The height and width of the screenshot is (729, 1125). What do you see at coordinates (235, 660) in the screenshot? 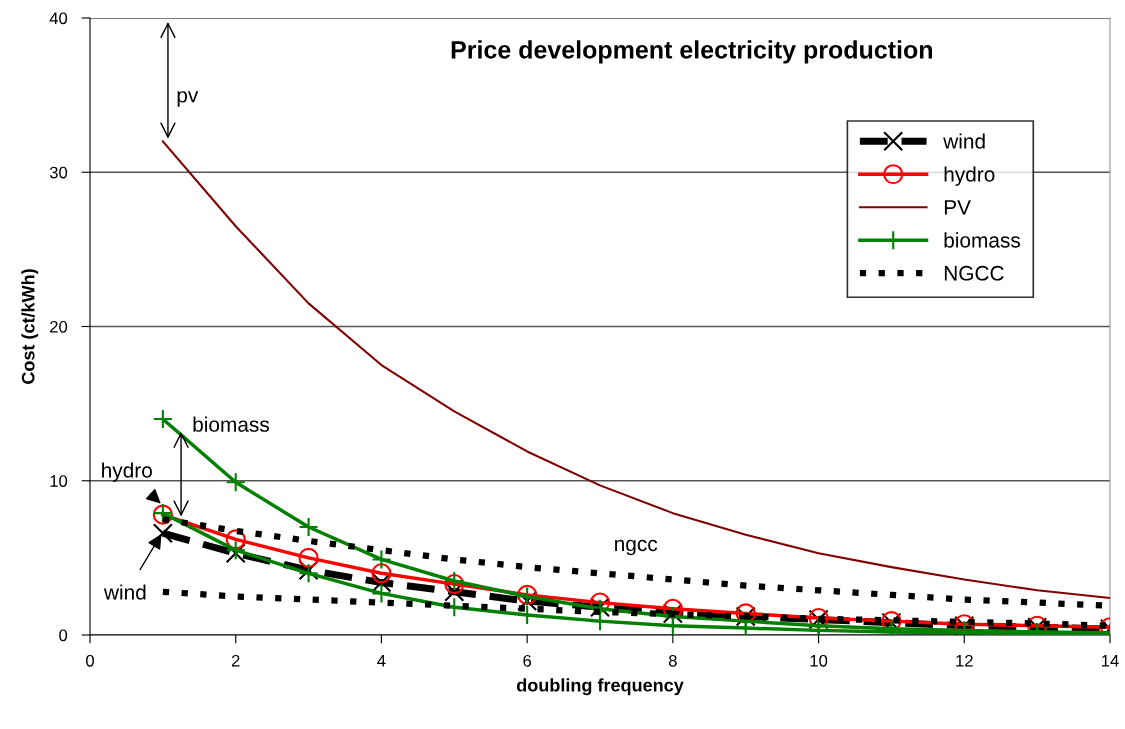
I see `x-tick-label: 2` at bounding box center [235, 660].